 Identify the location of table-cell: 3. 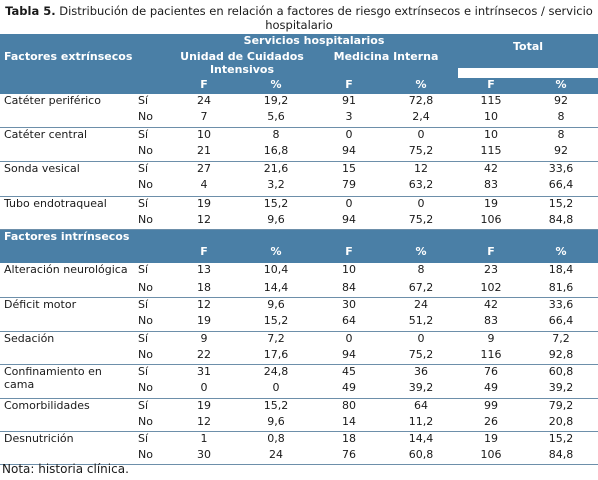
(349, 119).